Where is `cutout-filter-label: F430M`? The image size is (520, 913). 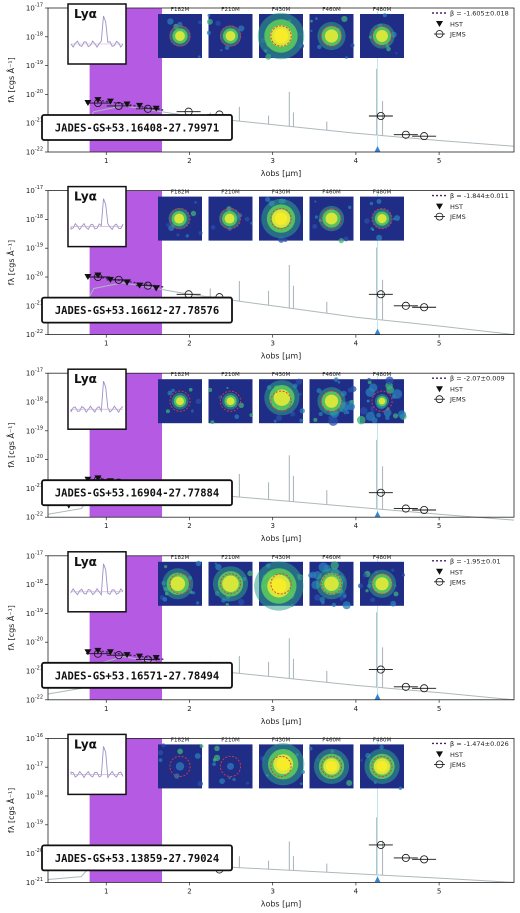
cutout-filter-label: F430M is located at coordinates (281, 193).